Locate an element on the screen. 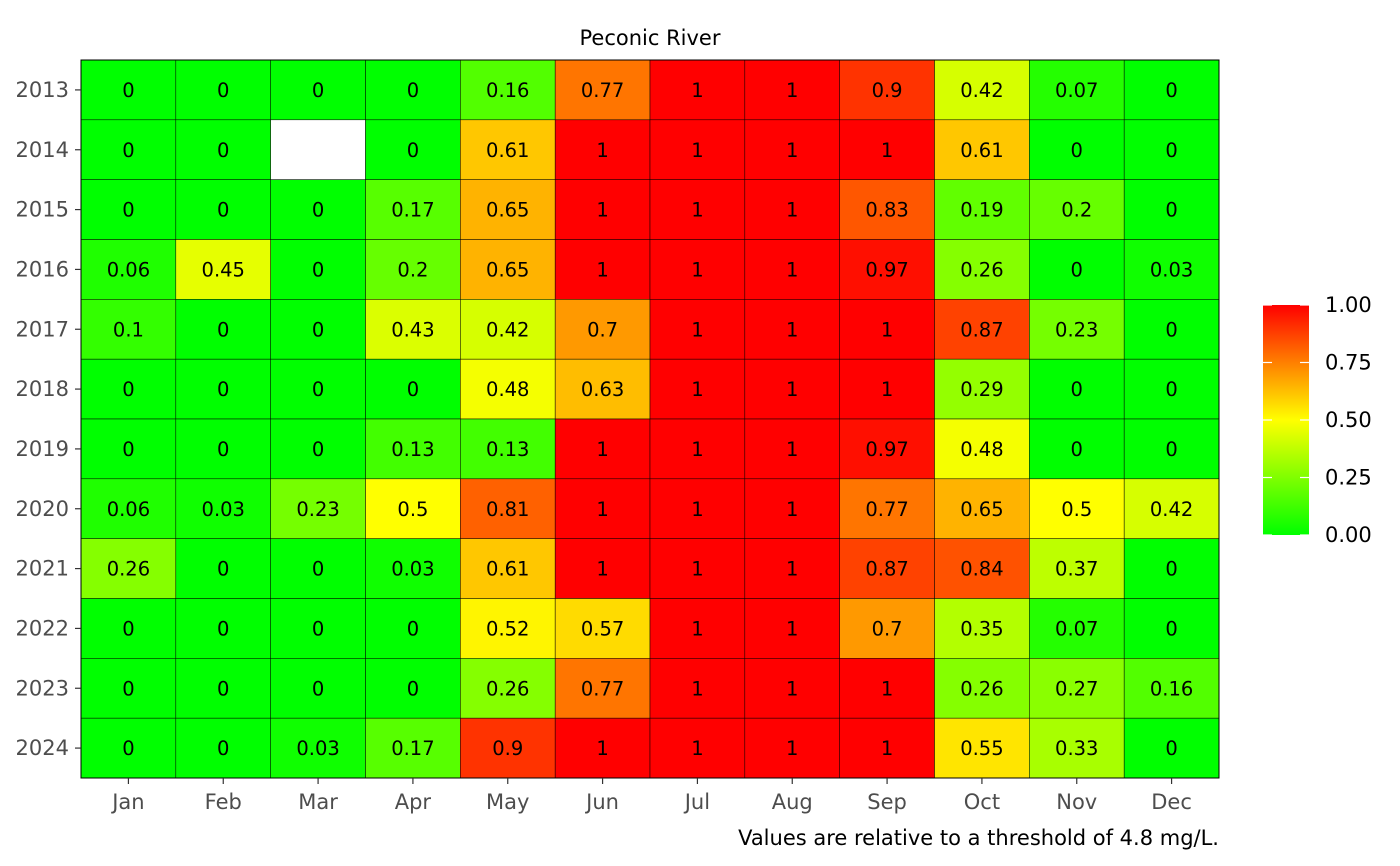 This screenshot has width=1400, height=866. cell-value-label: 0.37 is located at coordinates (1076, 569).